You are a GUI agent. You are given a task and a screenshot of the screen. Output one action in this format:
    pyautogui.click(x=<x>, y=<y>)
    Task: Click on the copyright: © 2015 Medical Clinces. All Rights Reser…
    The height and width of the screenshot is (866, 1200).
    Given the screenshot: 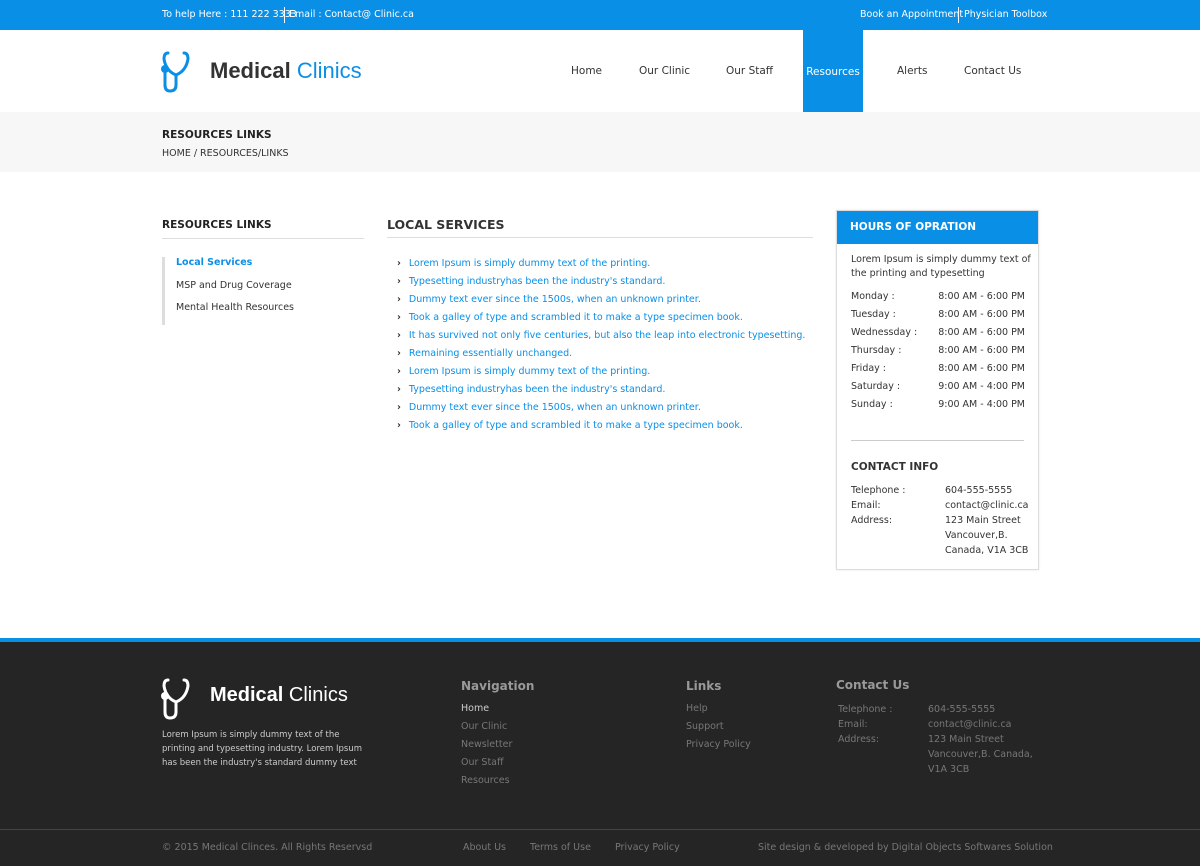 What is the action you would take?
    pyautogui.click(x=267, y=847)
    